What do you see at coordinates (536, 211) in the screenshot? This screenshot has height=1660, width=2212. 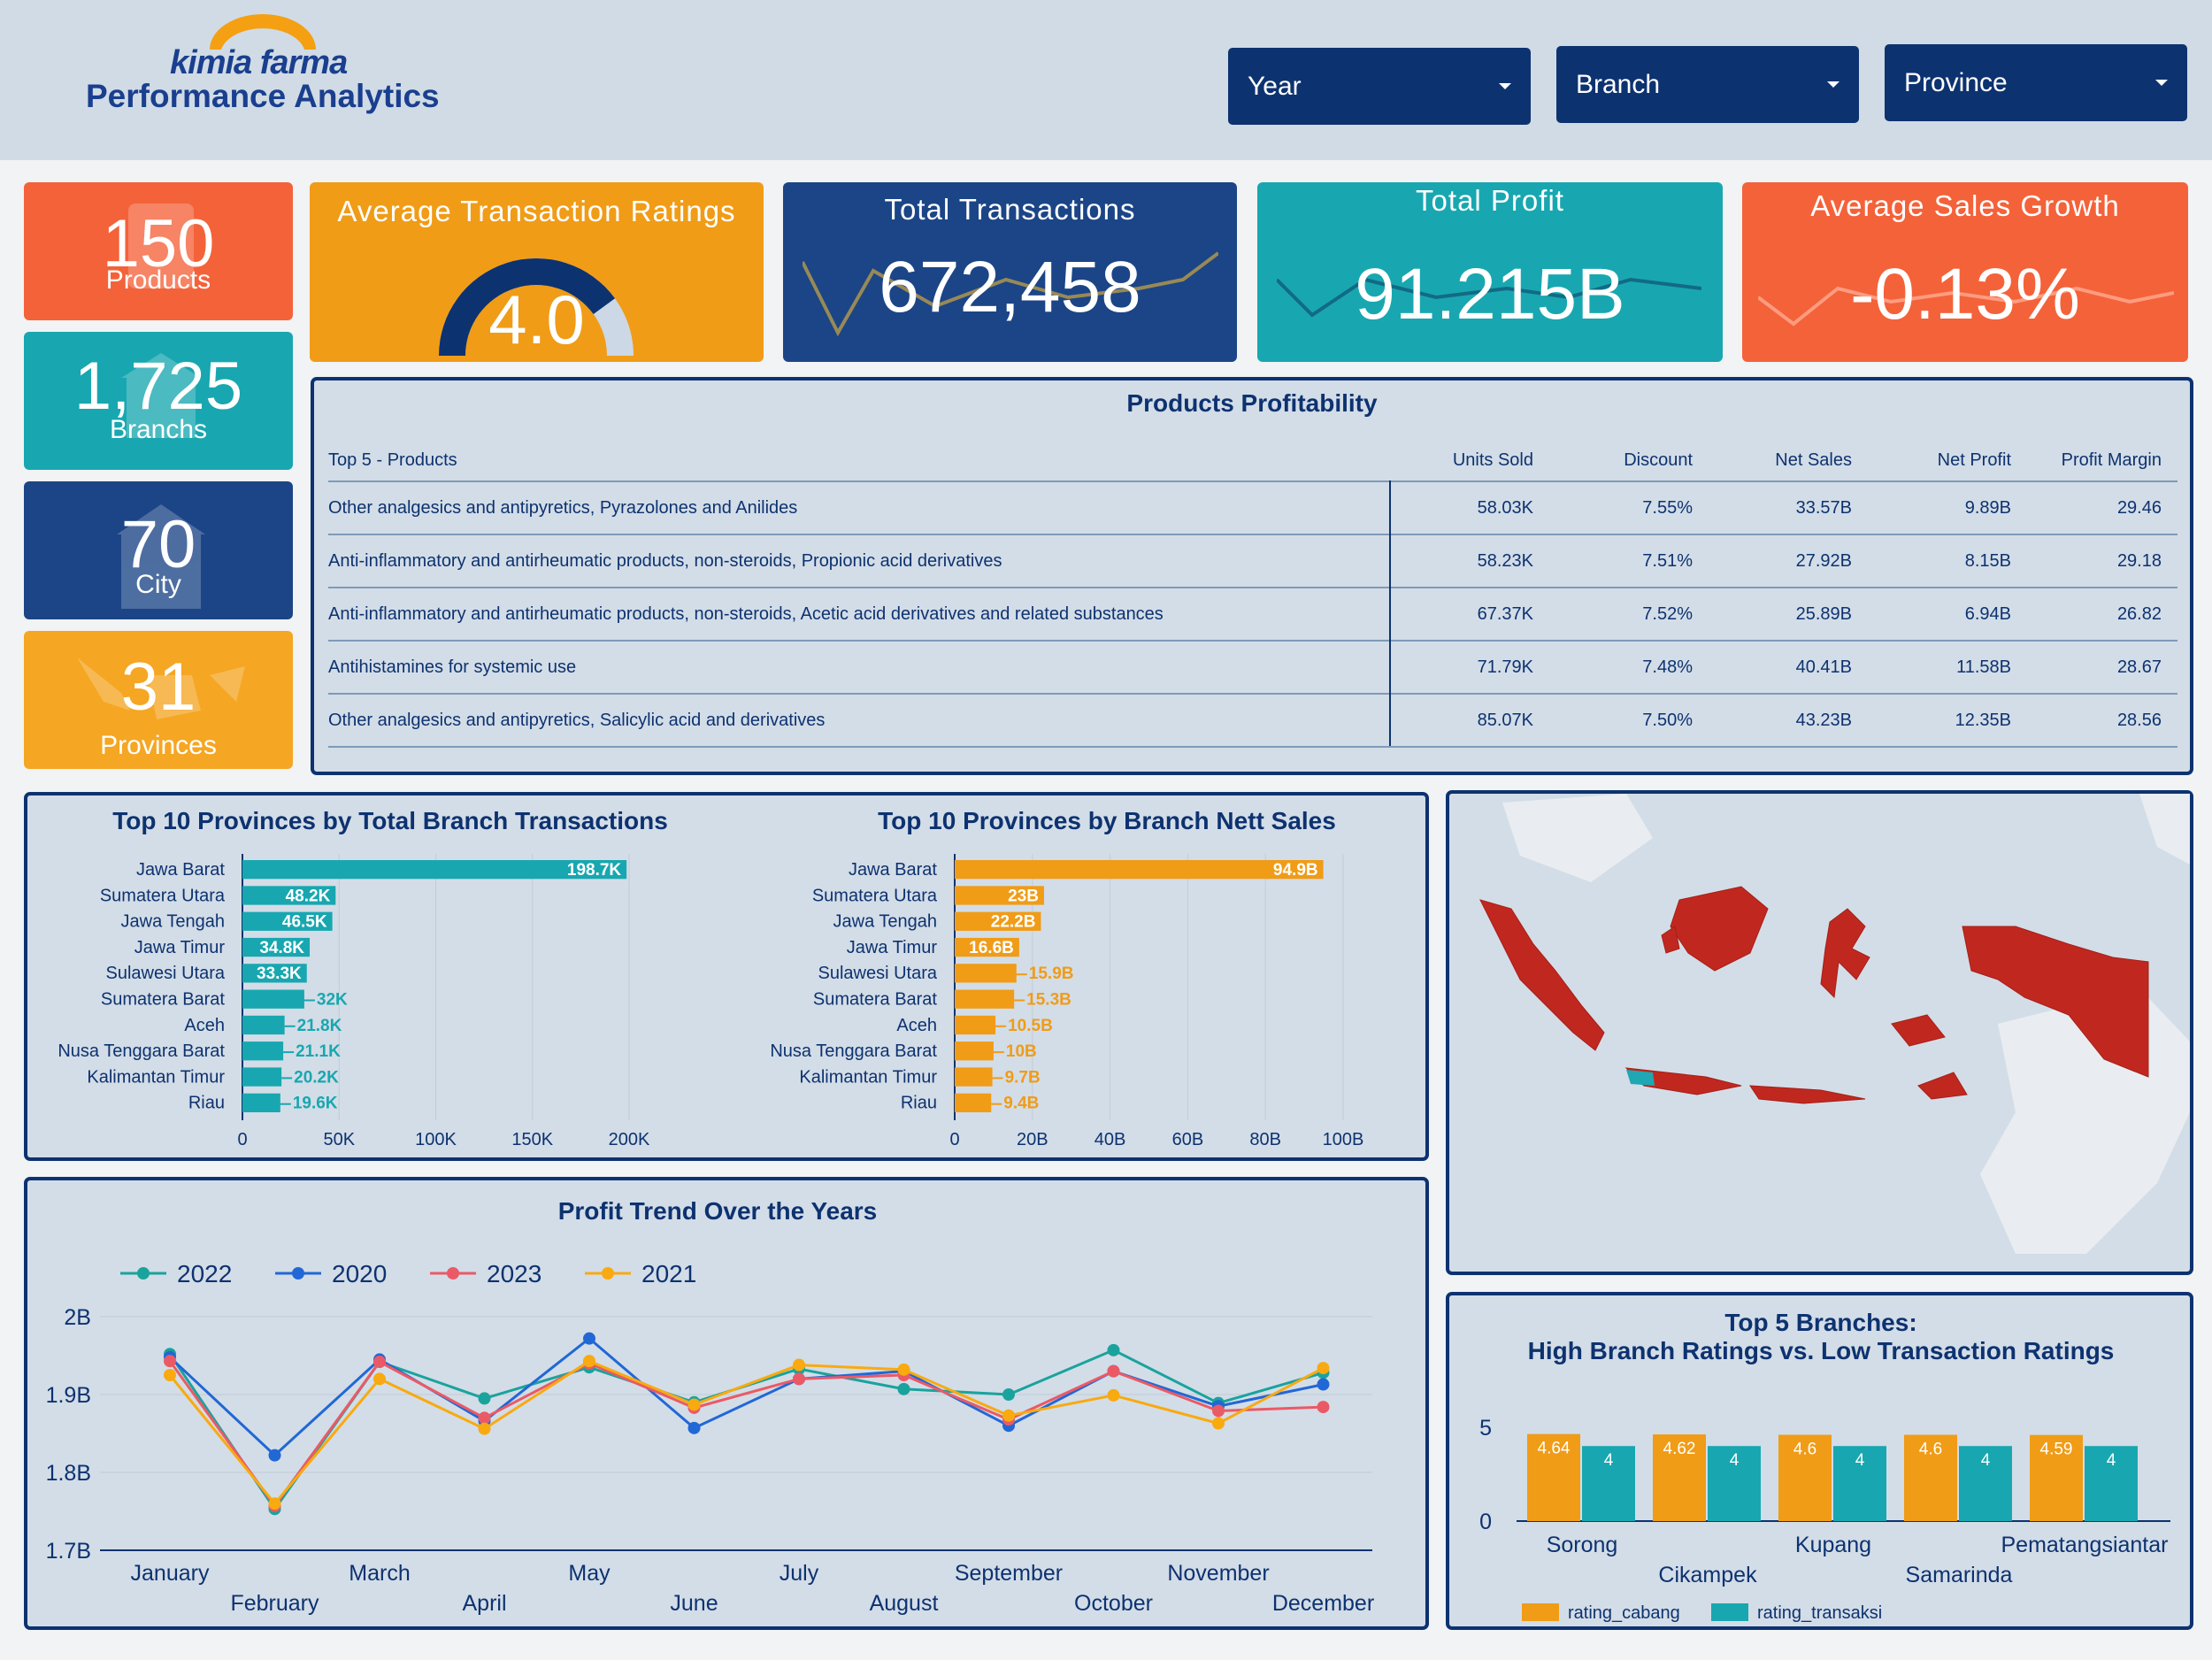 I see `avg-transaction-rating-title: Average Transaction Ratings` at bounding box center [536, 211].